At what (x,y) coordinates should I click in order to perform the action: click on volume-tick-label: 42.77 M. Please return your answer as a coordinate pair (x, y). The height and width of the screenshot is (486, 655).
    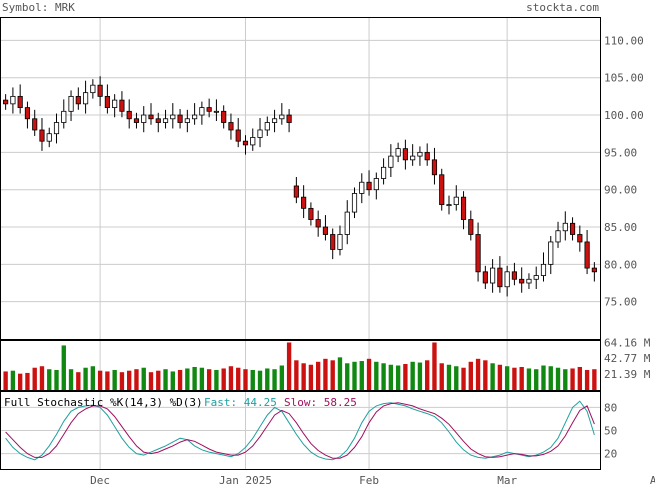
    Looking at the image, I should click on (627, 358).